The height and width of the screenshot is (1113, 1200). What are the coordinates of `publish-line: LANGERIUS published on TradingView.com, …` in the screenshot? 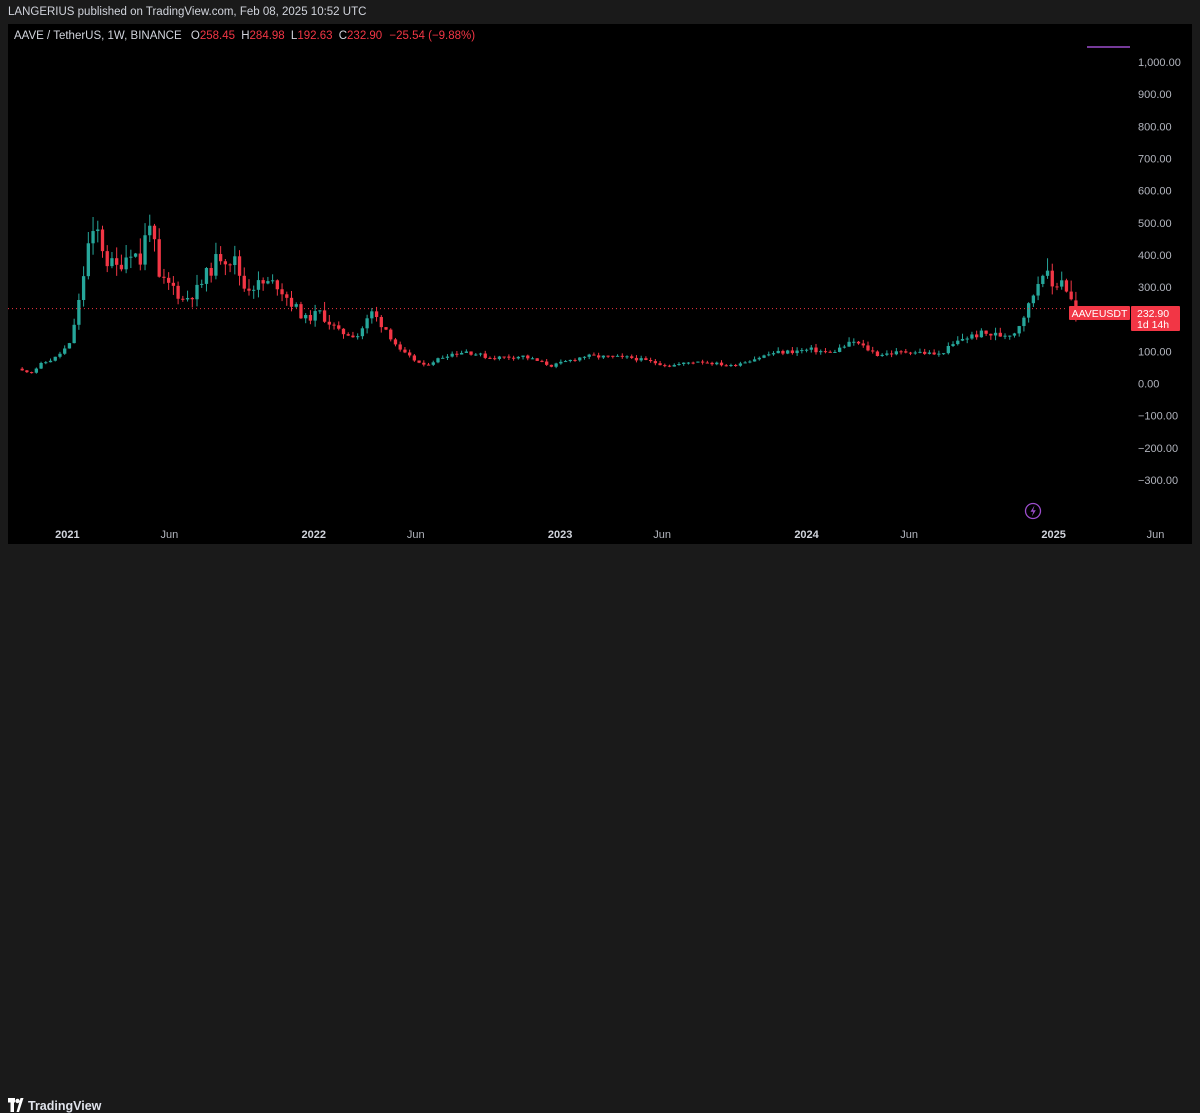 It's located at (187, 12).